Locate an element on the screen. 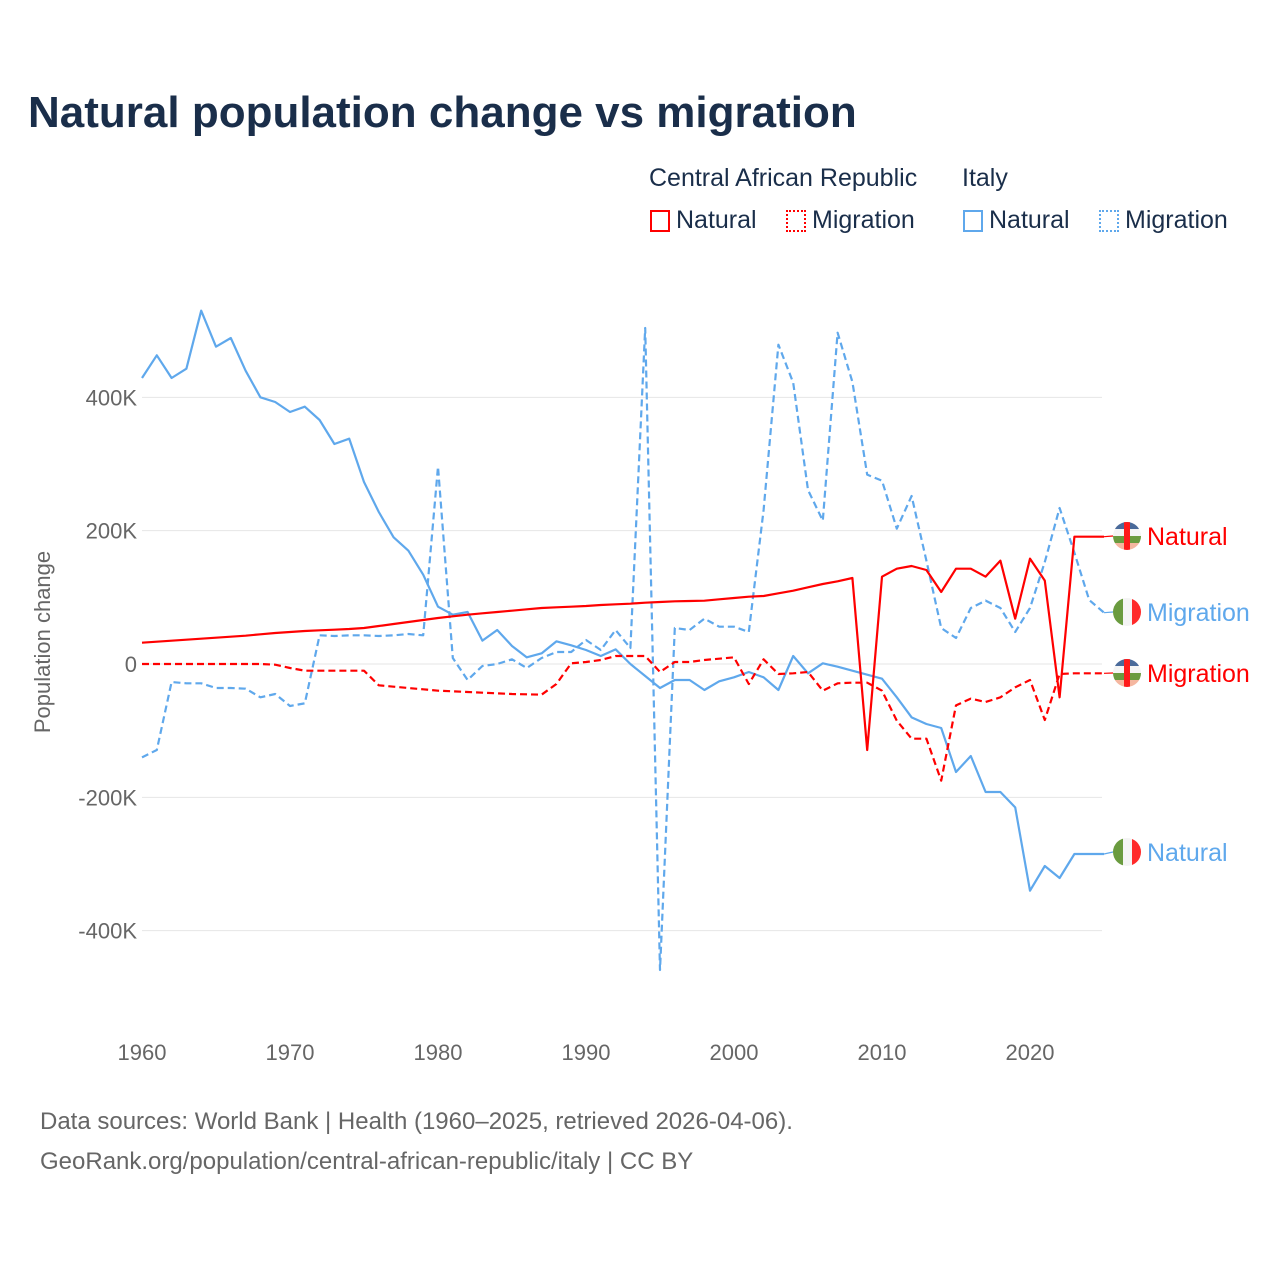  x-tick-label: 1970 is located at coordinates (290, 1052).